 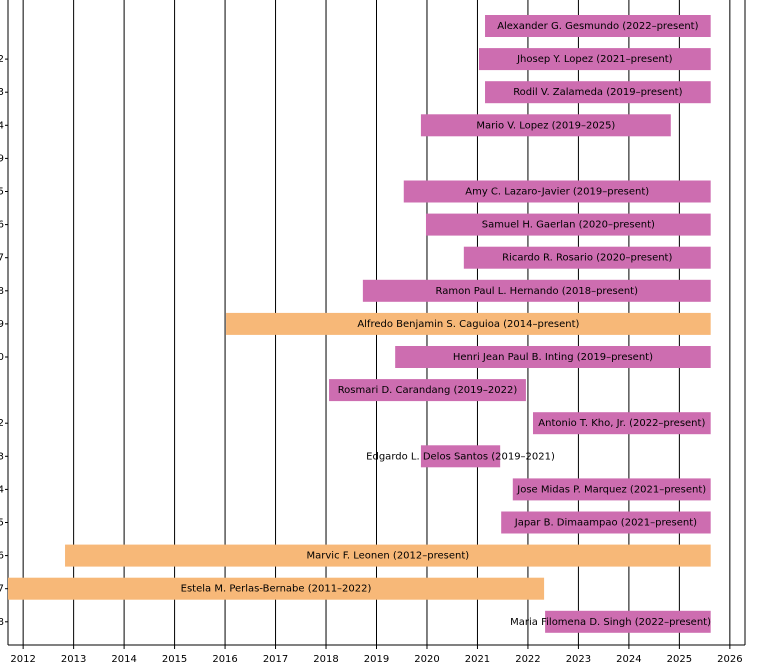 I want to click on bar-label: Samuel H. Gaerlan (2020–present), so click(x=568, y=225).